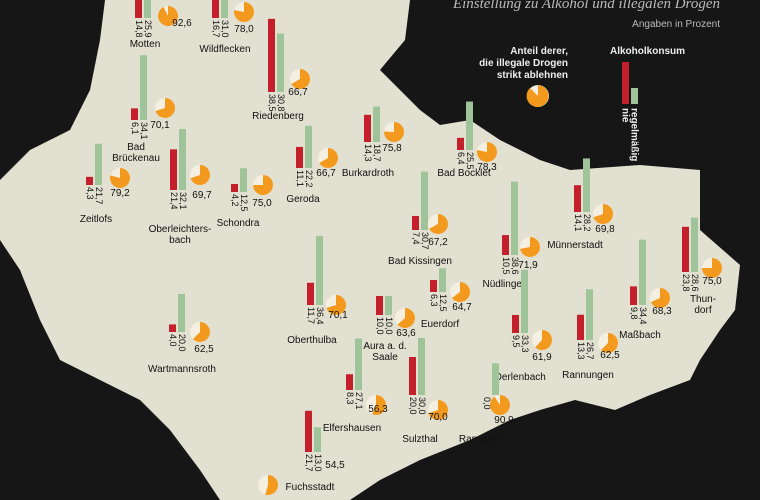 Image resolution: width=760 pixels, height=500 pixels. What do you see at coordinates (575, 245) in the screenshot?
I see `town-name: Münnerstadt` at bounding box center [575, 245].